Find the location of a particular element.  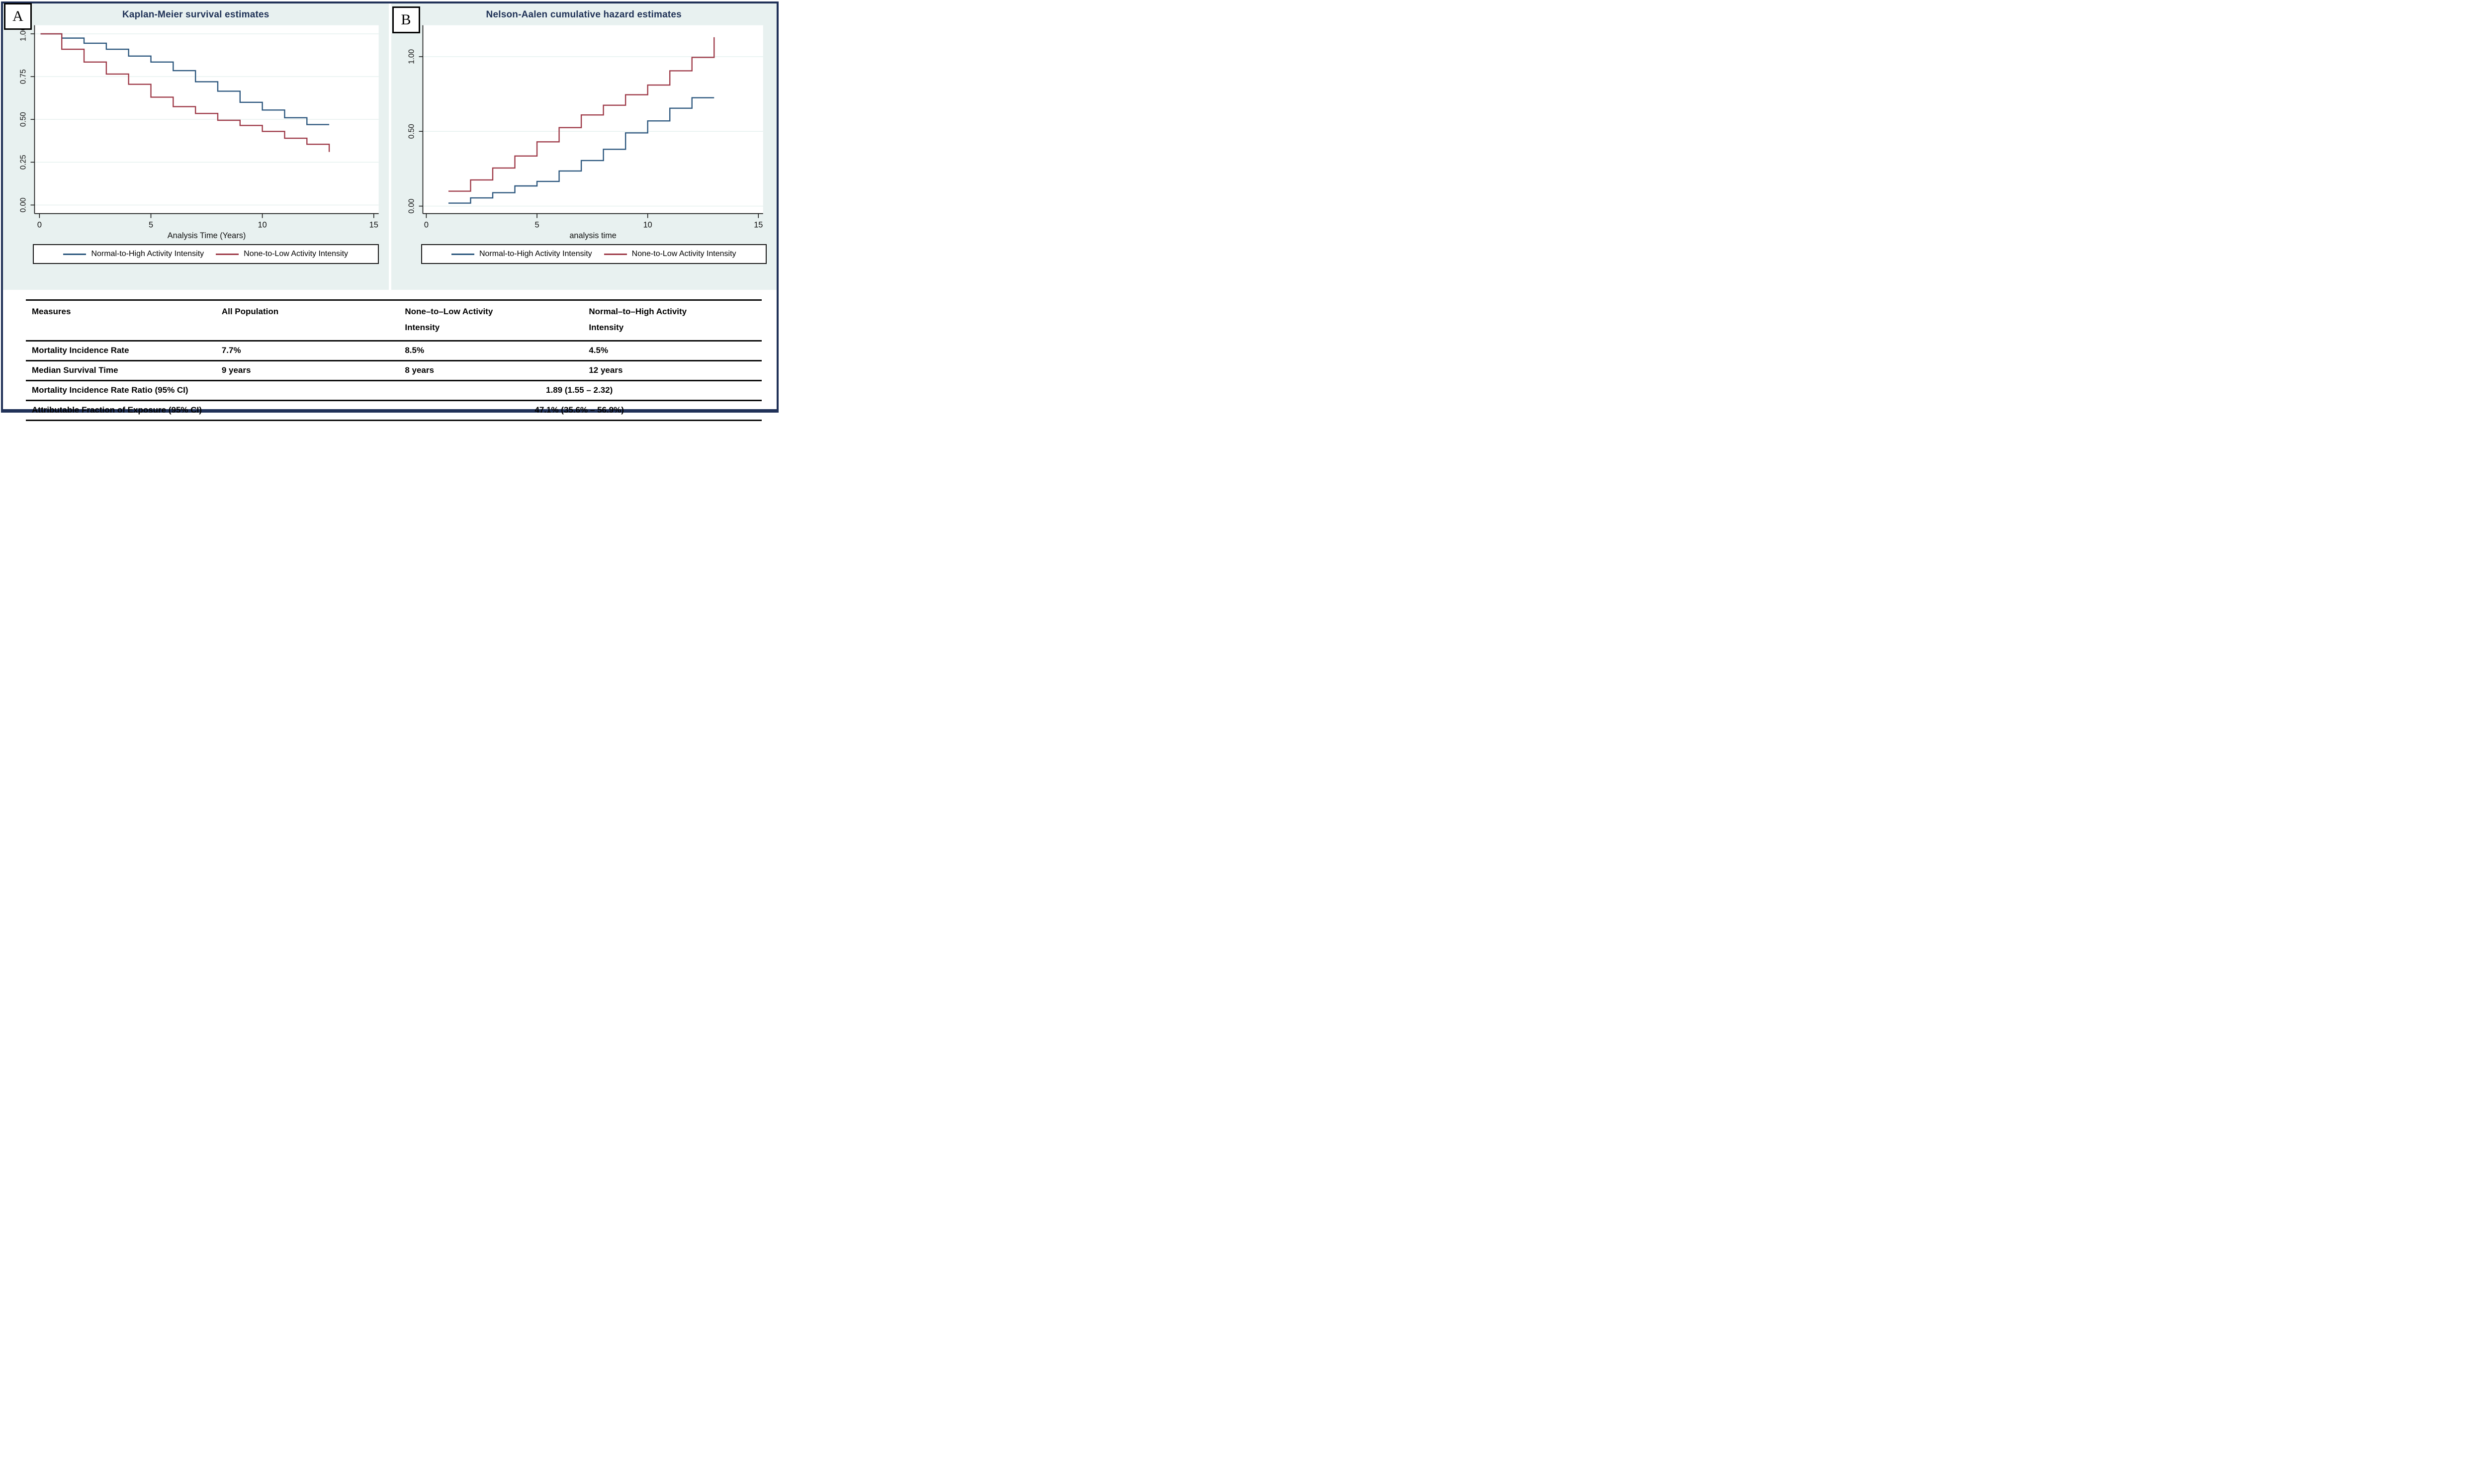

panel-b-label: B is located at coordinates (406, 19).